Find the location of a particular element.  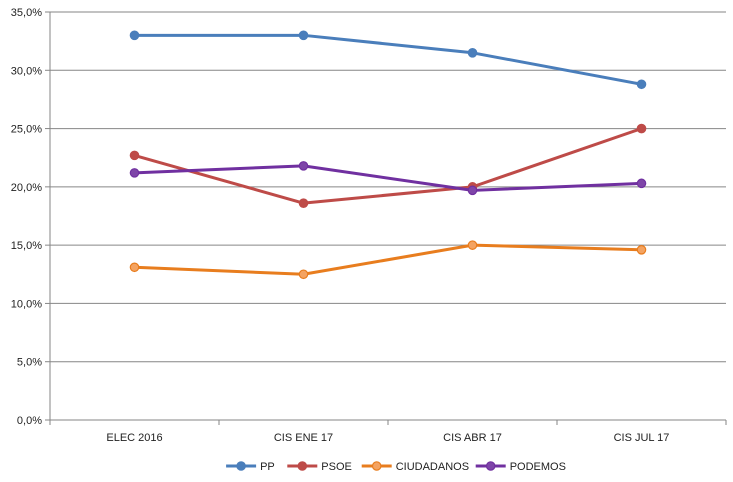

series-podemos is located at coordinates (388, 178).